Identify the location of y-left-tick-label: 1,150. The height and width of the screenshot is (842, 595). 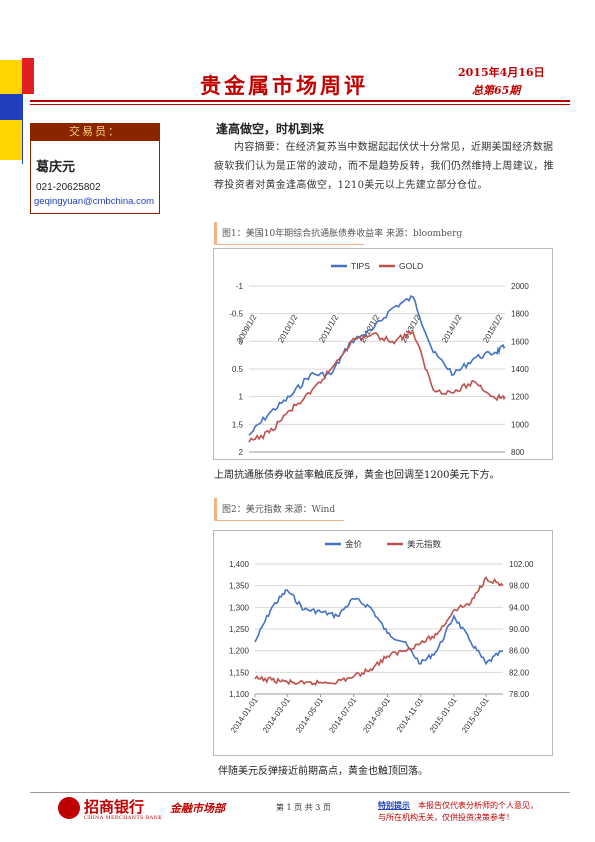
(239, 672).